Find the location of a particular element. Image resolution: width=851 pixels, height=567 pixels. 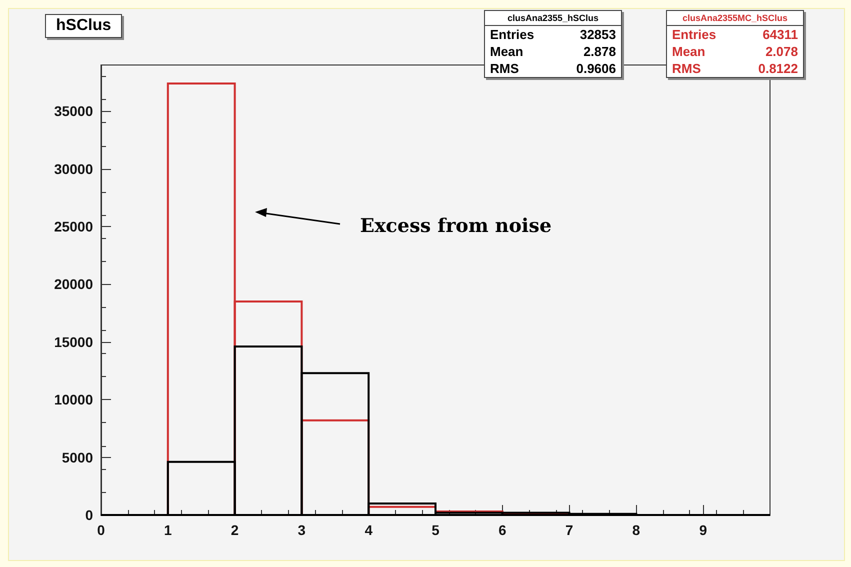

text: RMS 0.9606 is located at coordinates (553, 68).